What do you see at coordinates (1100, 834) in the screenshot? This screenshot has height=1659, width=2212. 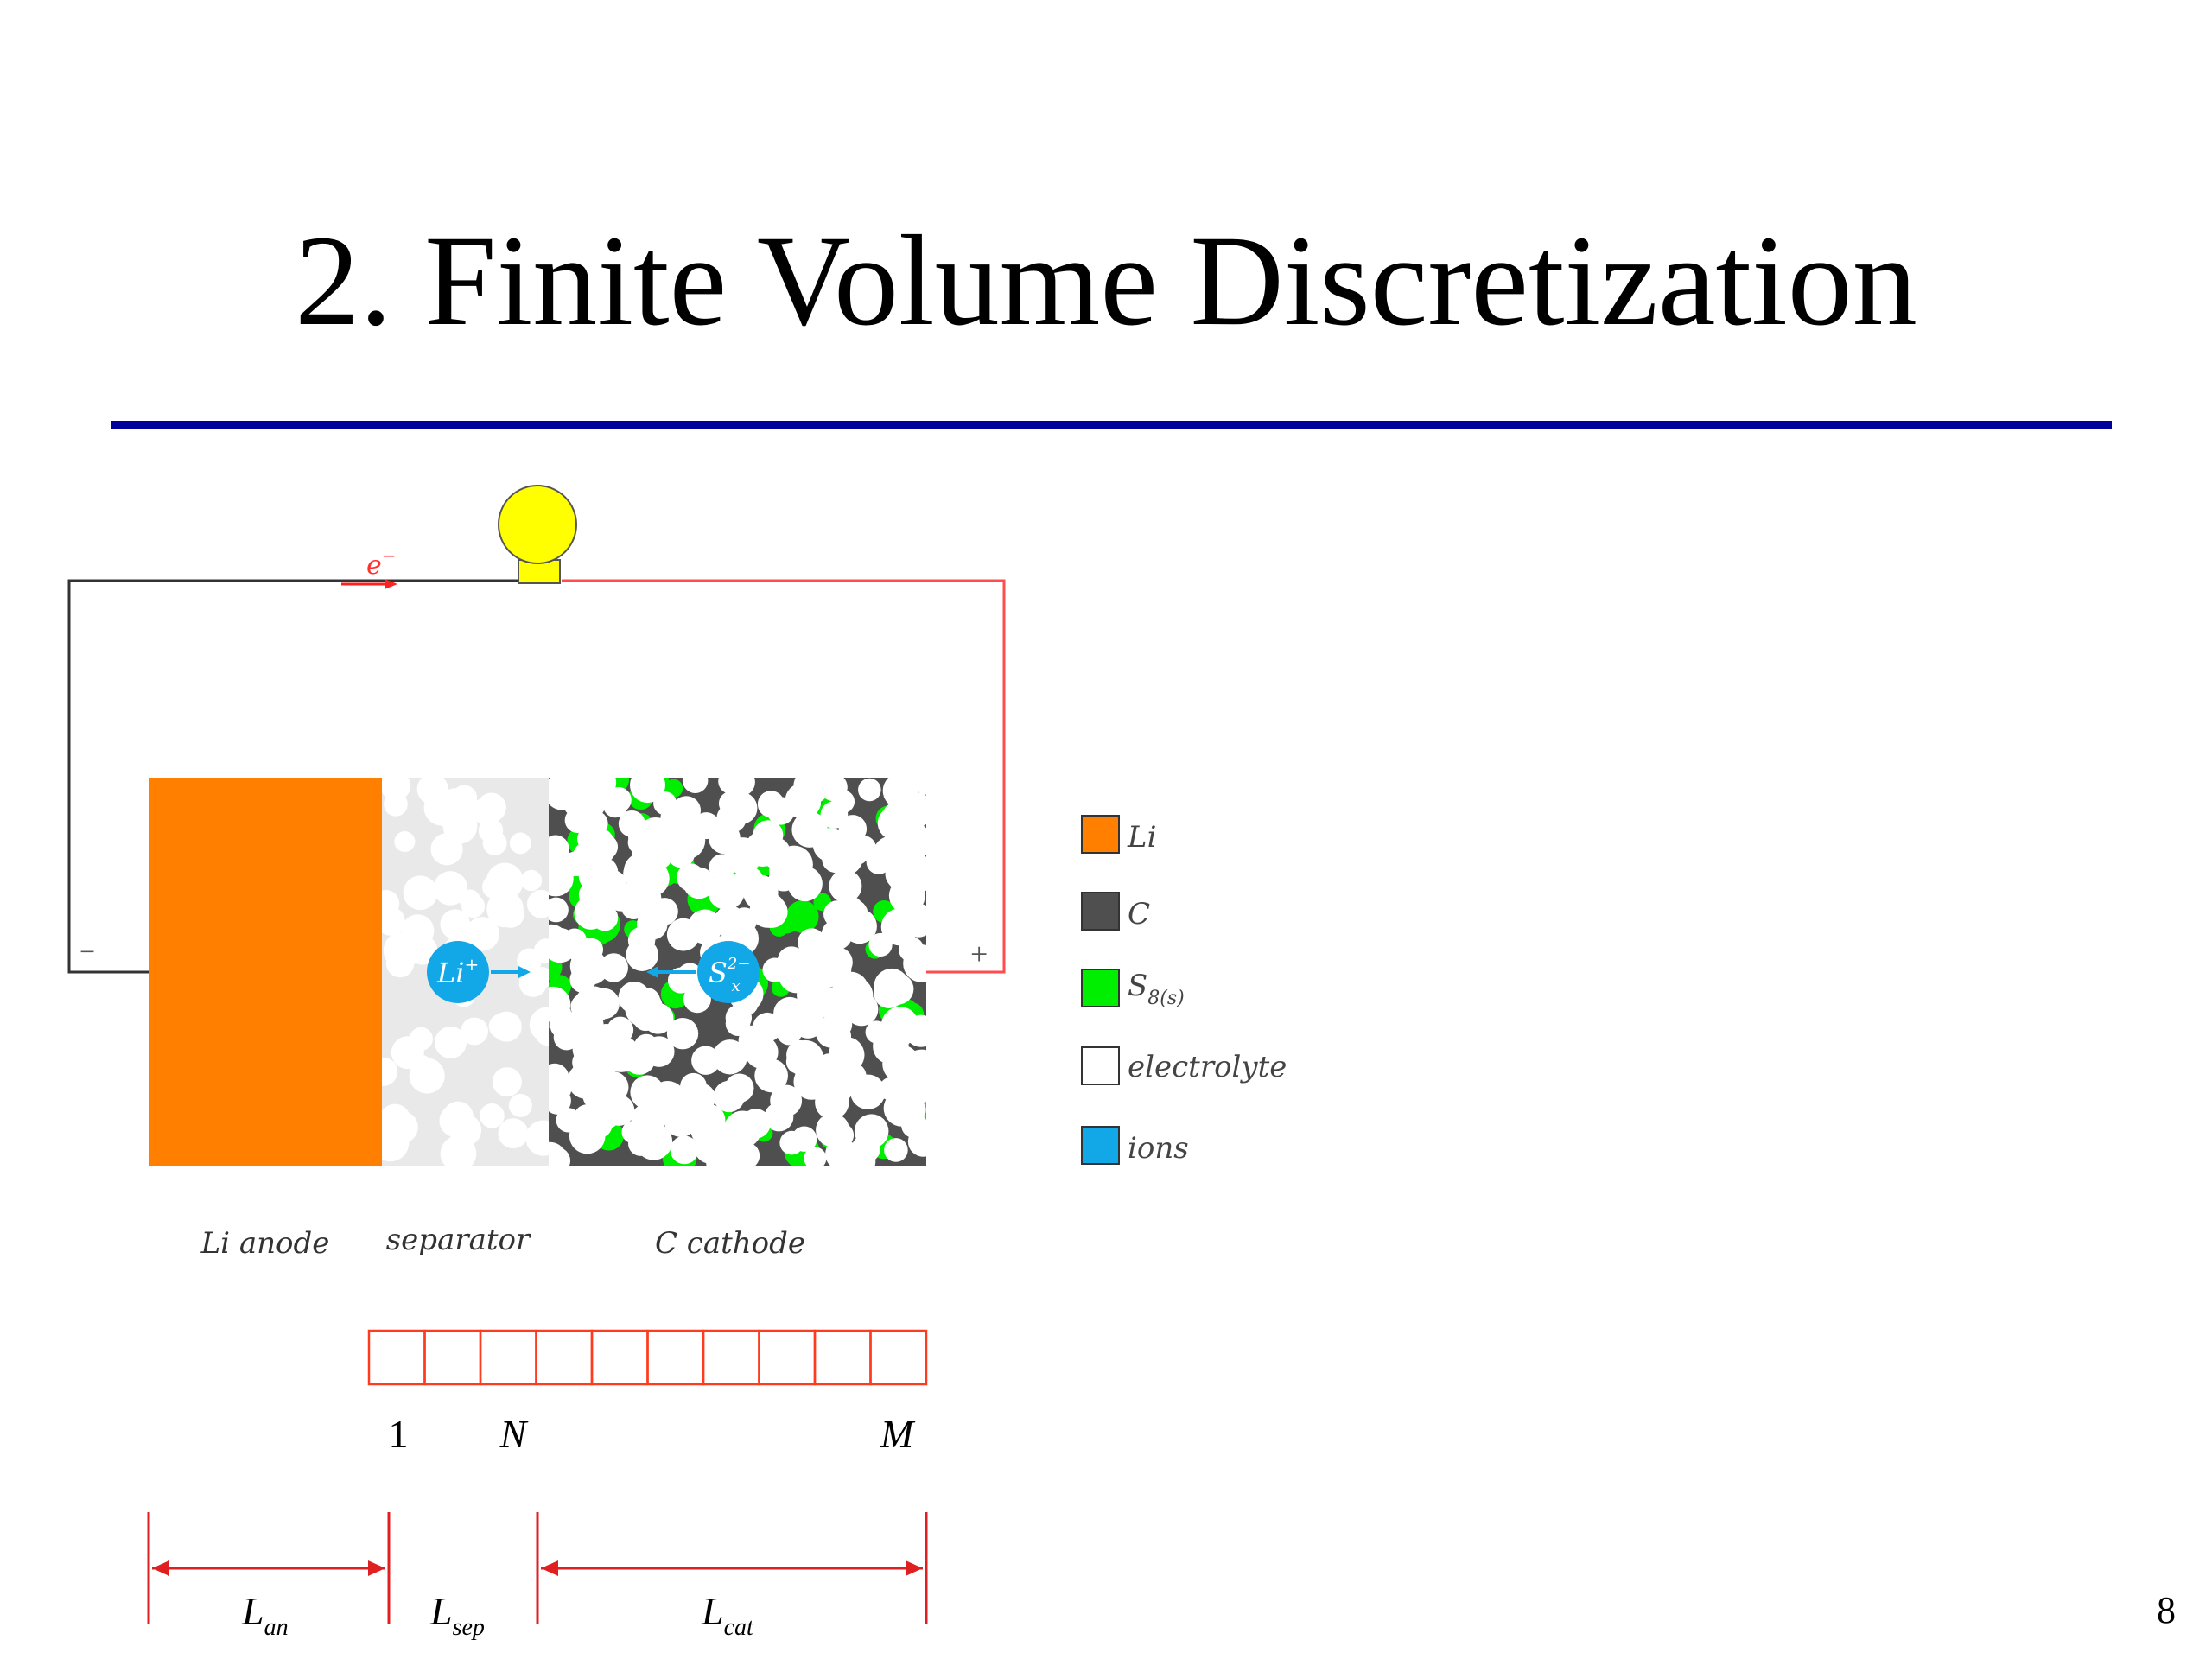 I see `legend-swatch-li` at bounding box center [1100, 834].